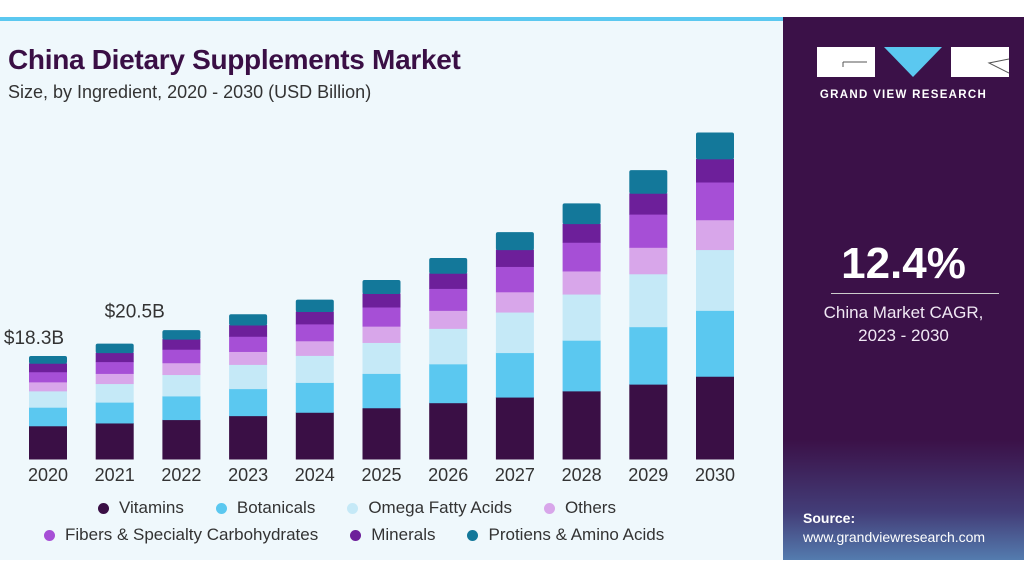 Image resolution: width=1024 pixels, height=576 pixels. I want to click on legend-item: Omega Fatty Acids, so click(429, 508).